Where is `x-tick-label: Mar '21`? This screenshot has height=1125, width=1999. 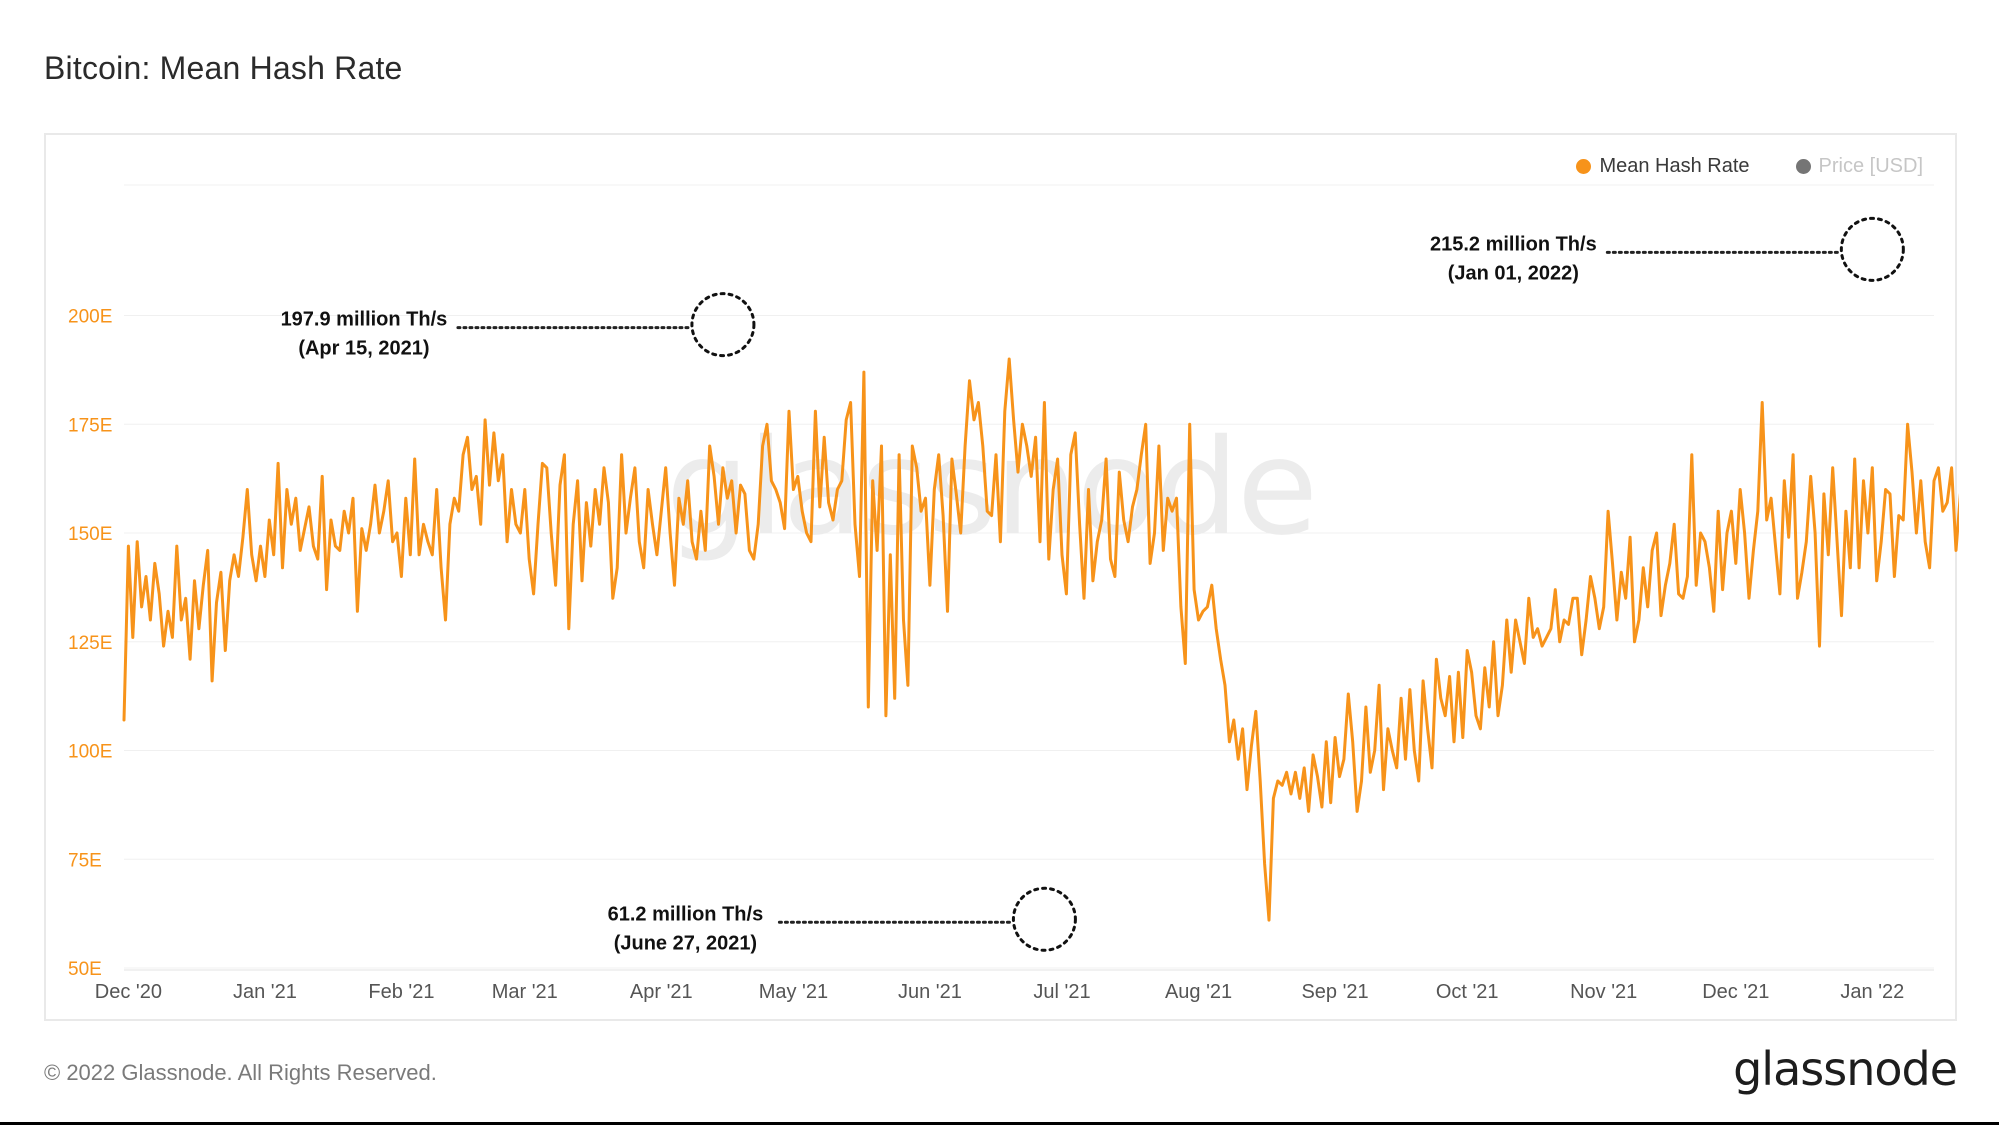 x-tick-label: Mar '21 is located at coordinates (525, 992).